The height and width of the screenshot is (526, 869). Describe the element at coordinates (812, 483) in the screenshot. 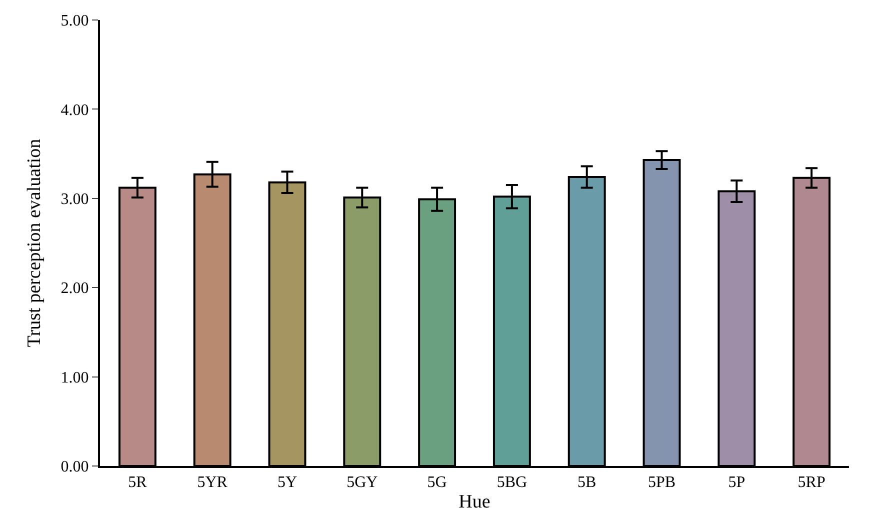

I see `x-tick-label: 5RP` at that location.